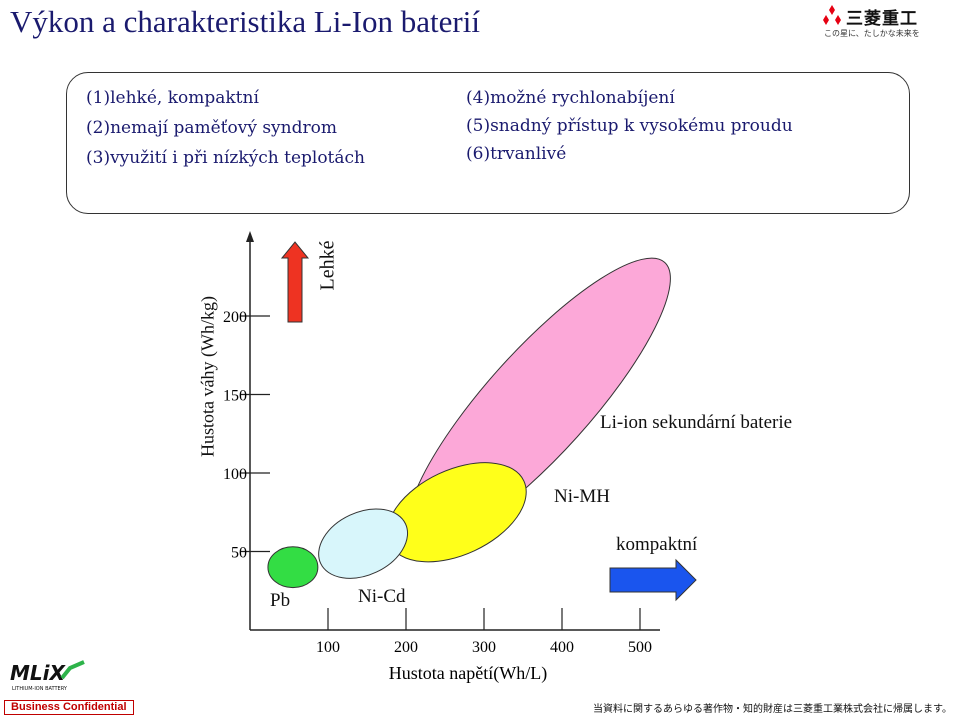 Image resolution: width=960 pixels, height=715 pixels. What do you see at coordinates (295, 282) in the screenshot?
I see `up-arrow` at bounding box center [295, 282].